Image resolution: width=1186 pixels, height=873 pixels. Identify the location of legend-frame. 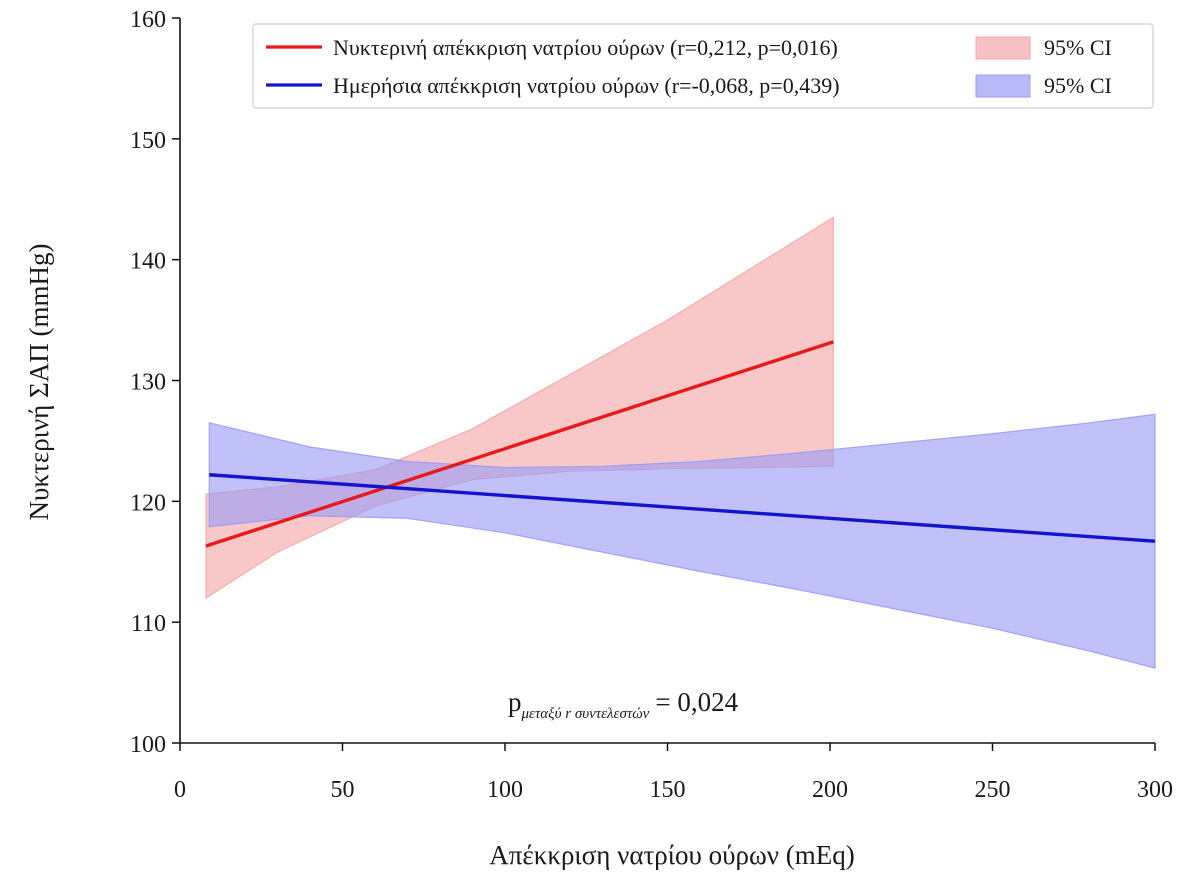
(703, 66).